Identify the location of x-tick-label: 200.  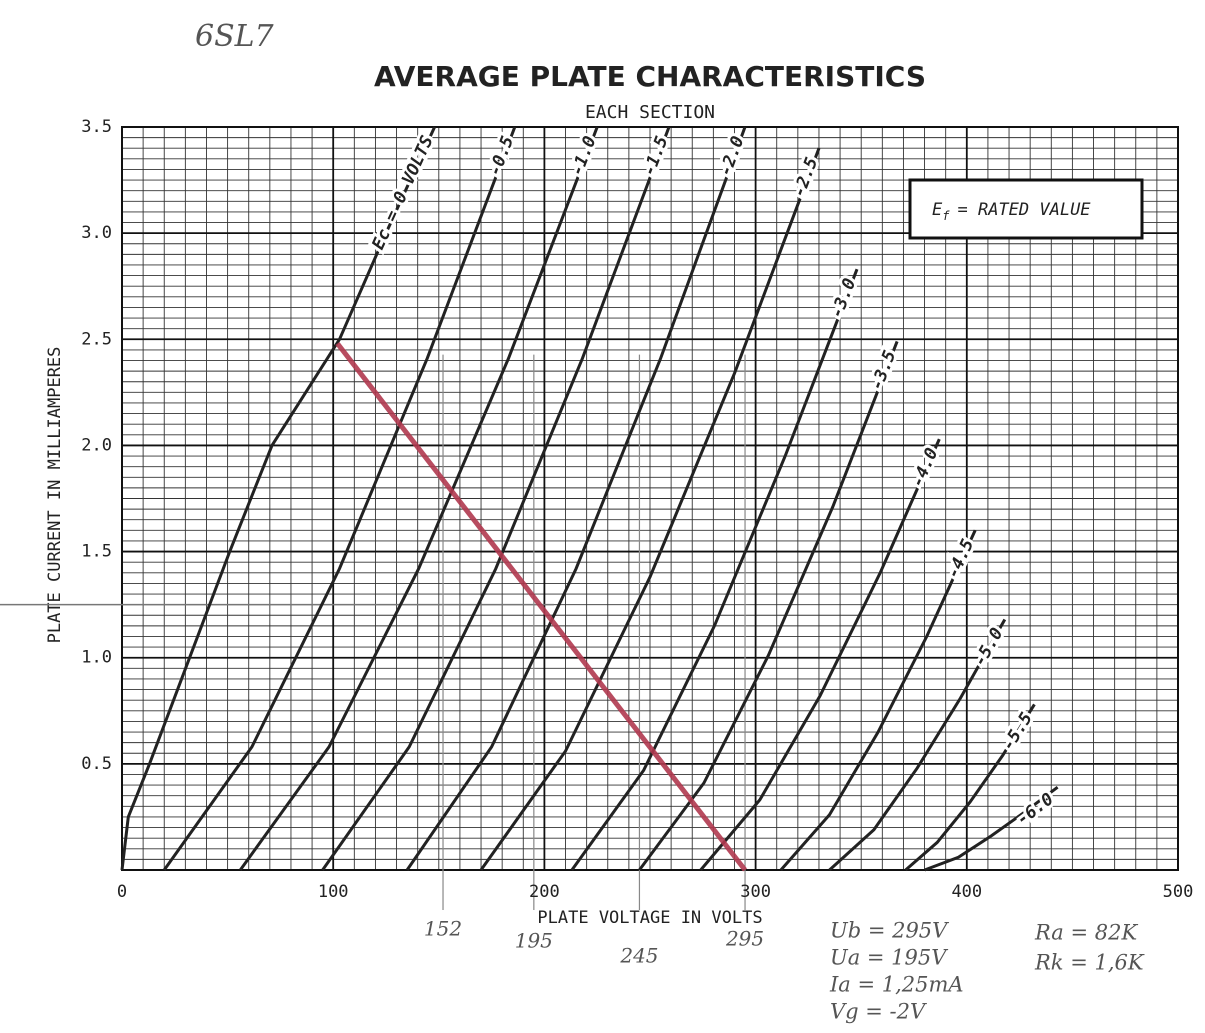
(544, 892).